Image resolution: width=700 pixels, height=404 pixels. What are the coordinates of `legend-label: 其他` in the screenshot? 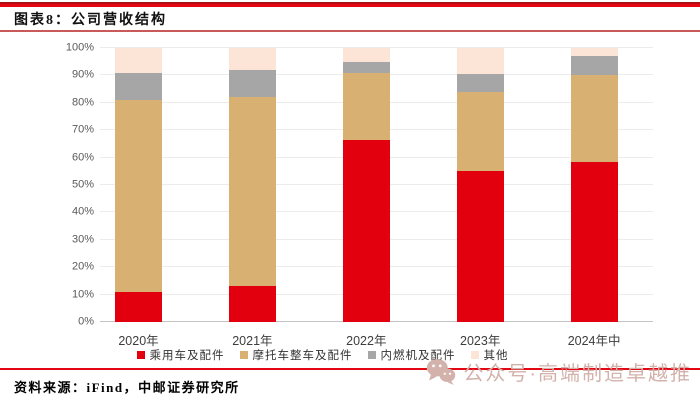 It's located at (496, 356).